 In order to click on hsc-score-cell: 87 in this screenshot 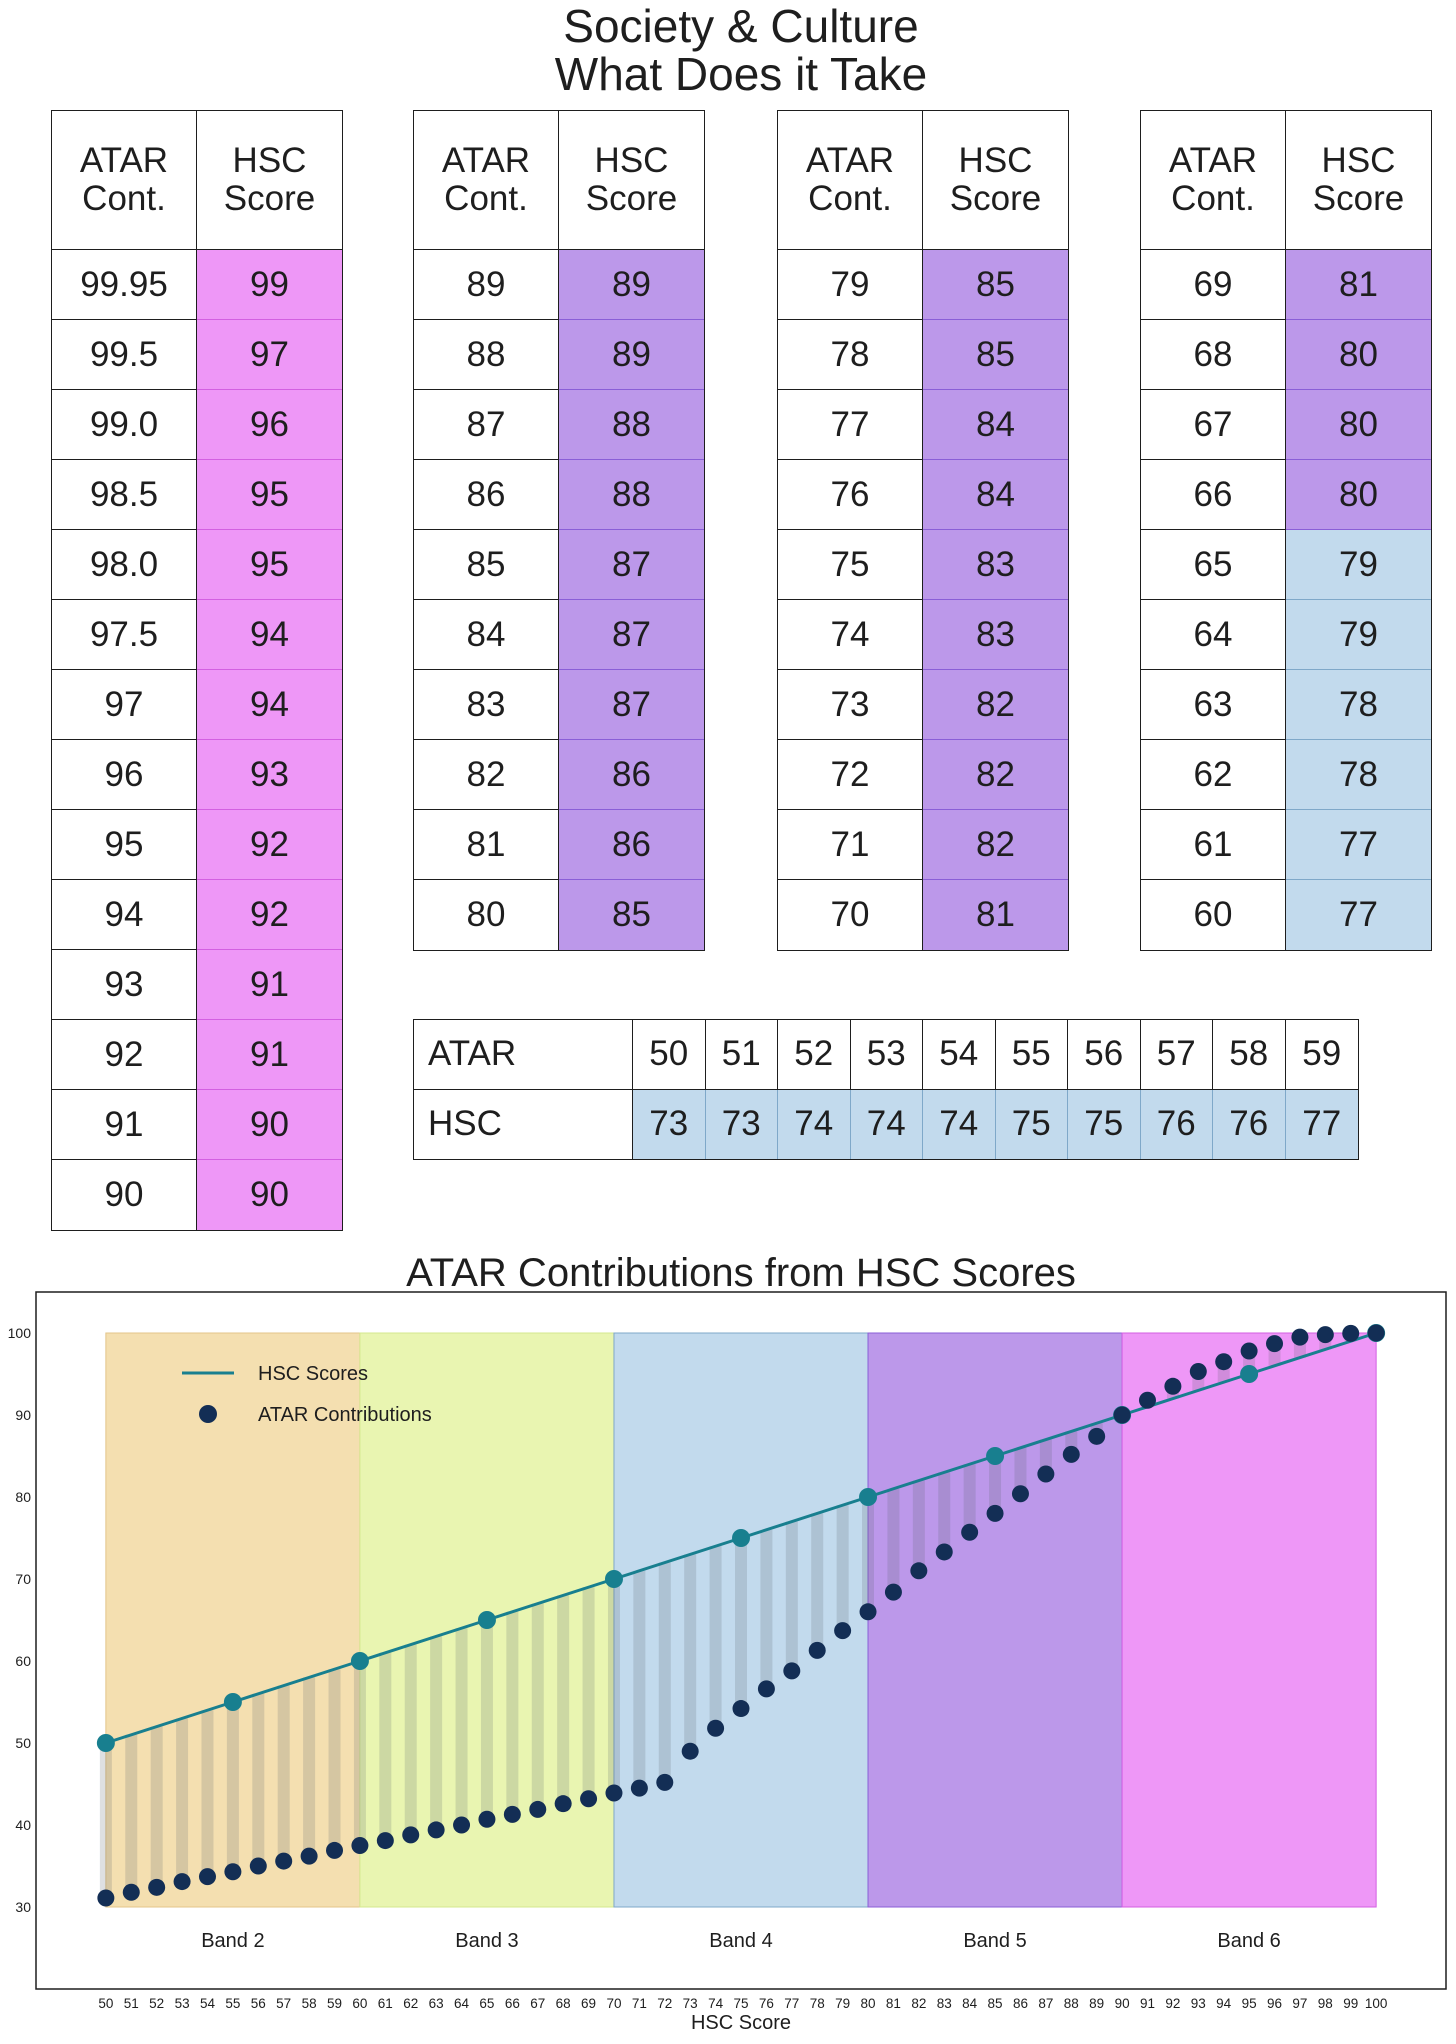, I will do `click(631, 635)`.